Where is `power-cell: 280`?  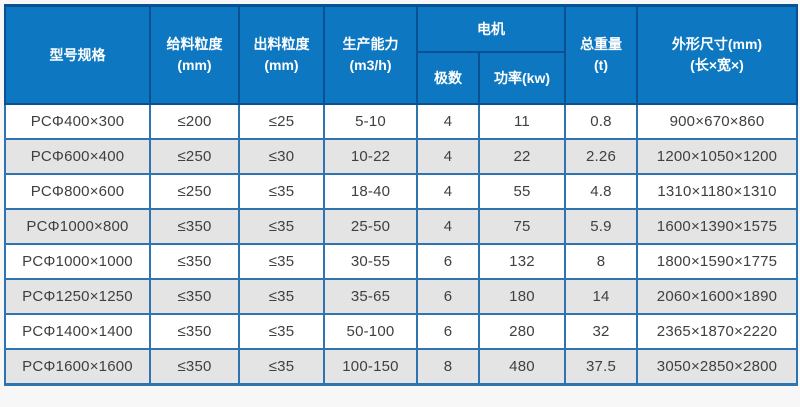 power-cell: 280 is located at coordinates (522, 331).